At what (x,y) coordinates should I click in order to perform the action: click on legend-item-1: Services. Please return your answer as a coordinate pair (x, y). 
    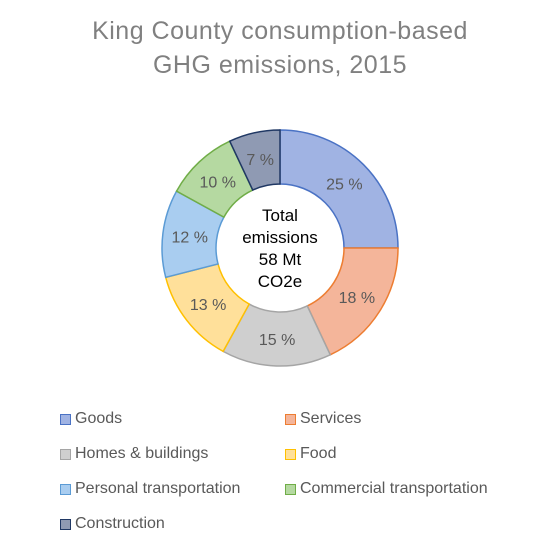
    Looking at the image, I should click on (323, 419).